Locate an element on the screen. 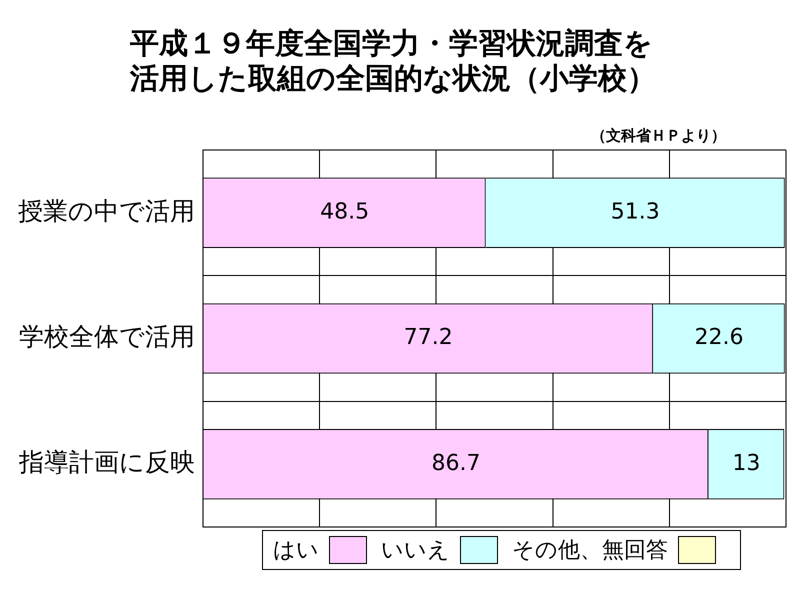  data-label: 77.2 is located at coordinates (428, 337).